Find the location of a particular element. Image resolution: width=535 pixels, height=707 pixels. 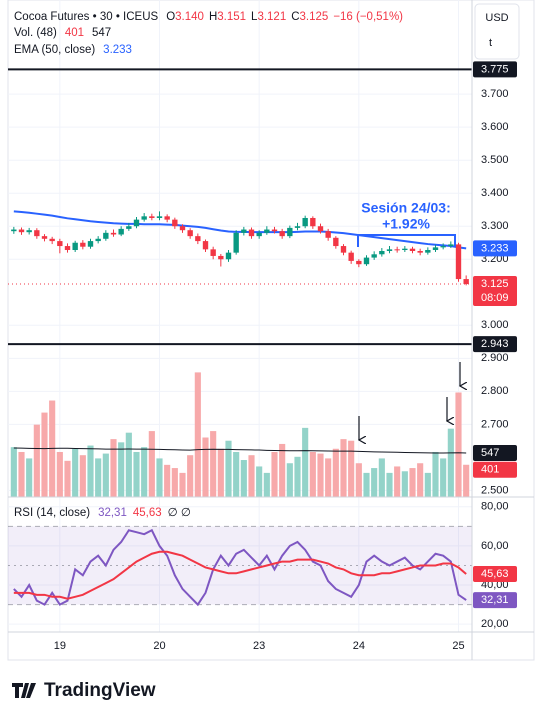

volume-ma-label-box is located at coordinates (495, 453).